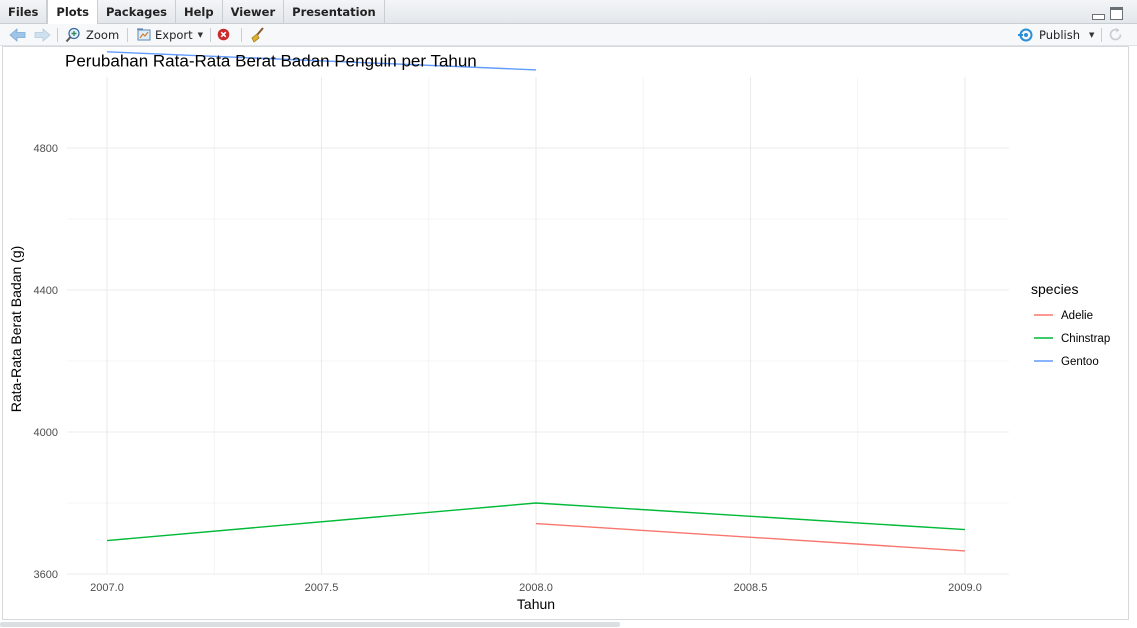 The height and width of the screenshot is (628, 1137). I want to click on y-tick-label: 4400, so click(46, 291).